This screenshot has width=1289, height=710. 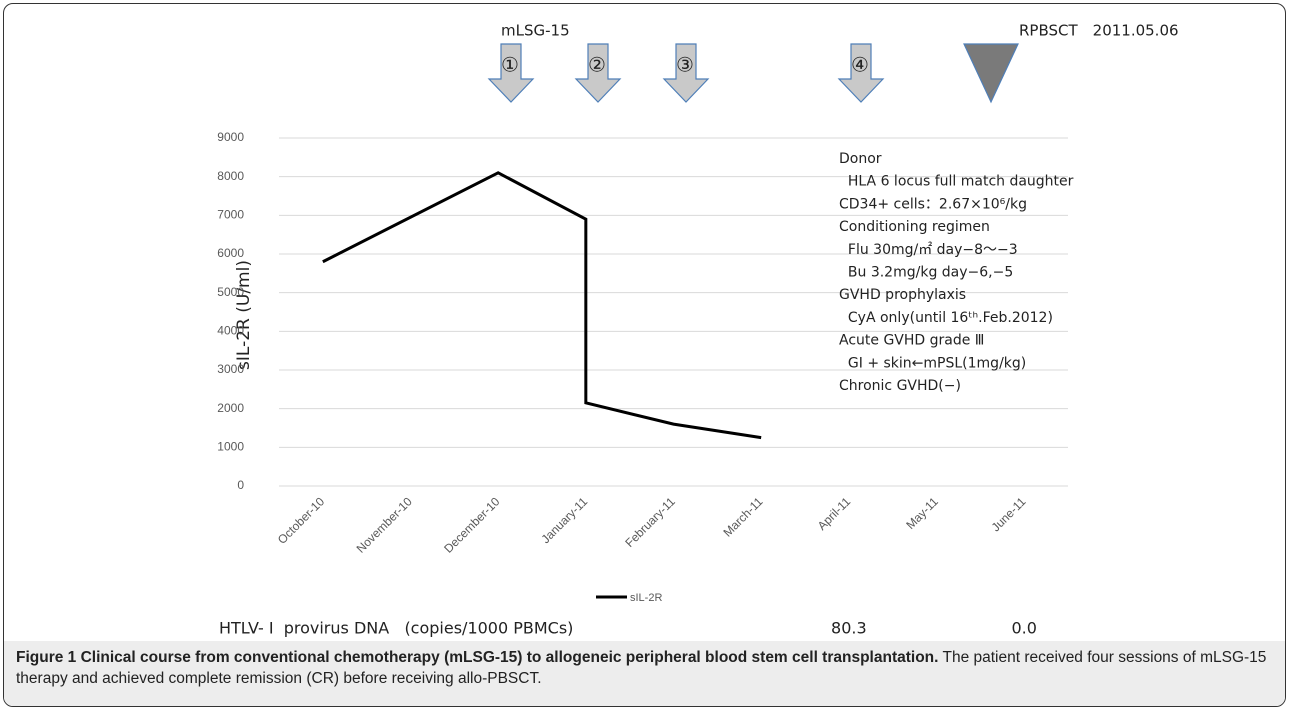 I want to click on regimen-label: mLSG-15, so click(x=535, y=31).